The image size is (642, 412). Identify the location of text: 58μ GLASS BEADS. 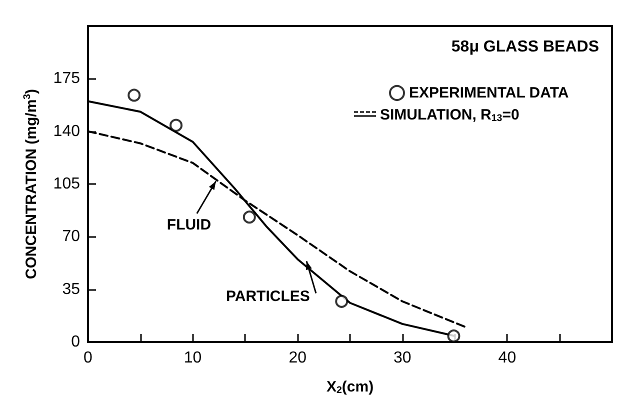
(525, 47).